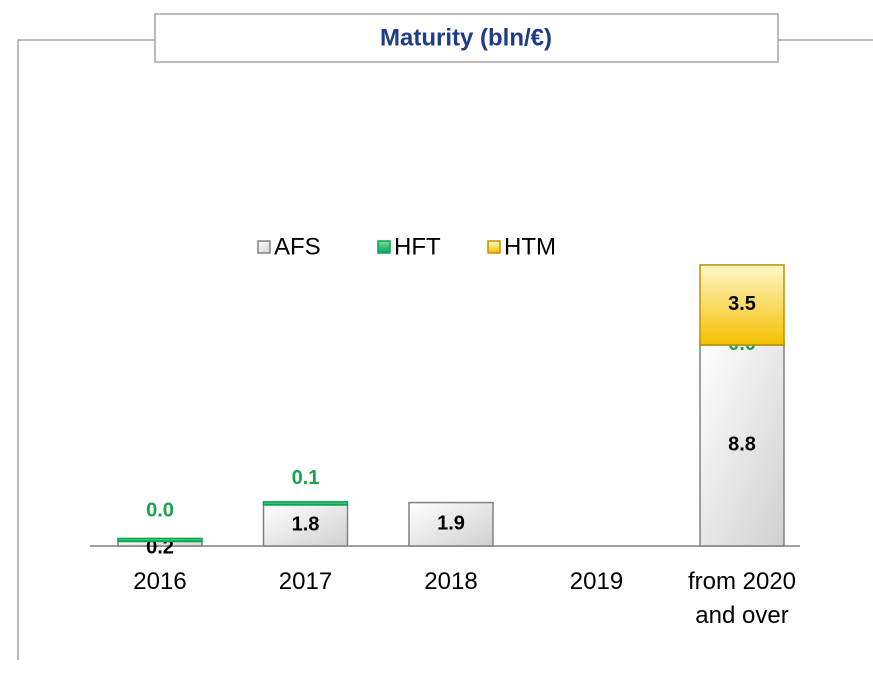  I want to click on x-tick-label: 2018, so click(451, 581).